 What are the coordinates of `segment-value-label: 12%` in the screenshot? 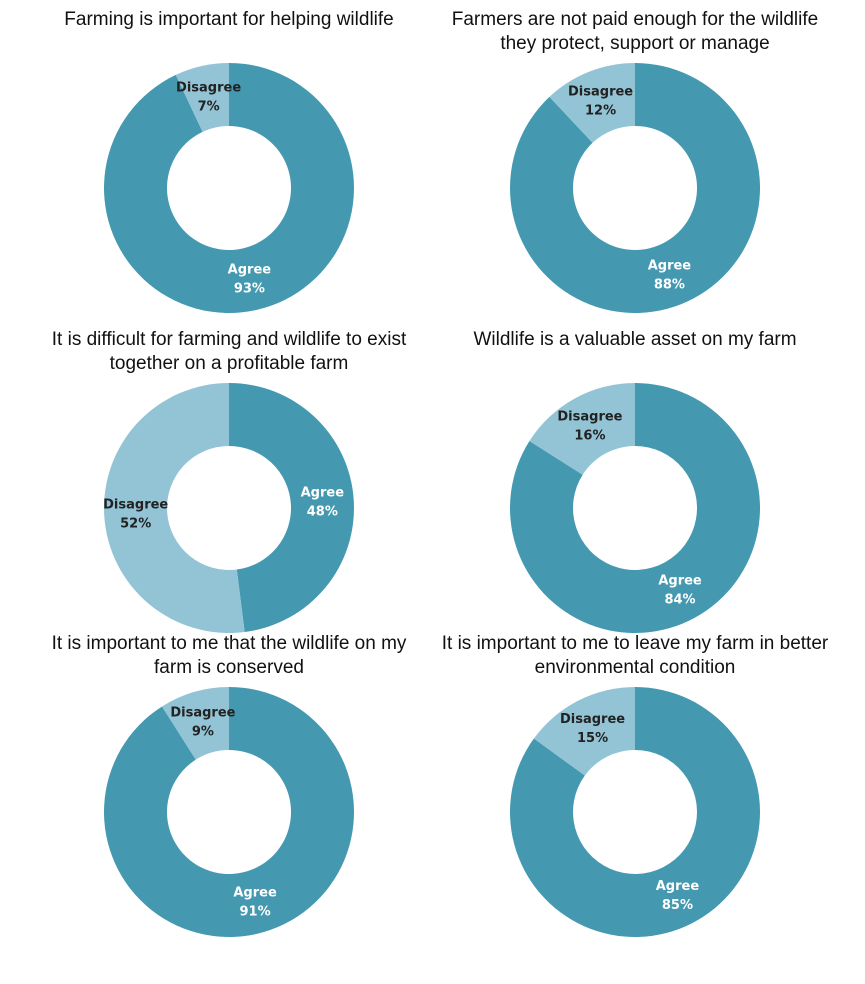 It's located at (600, 111).